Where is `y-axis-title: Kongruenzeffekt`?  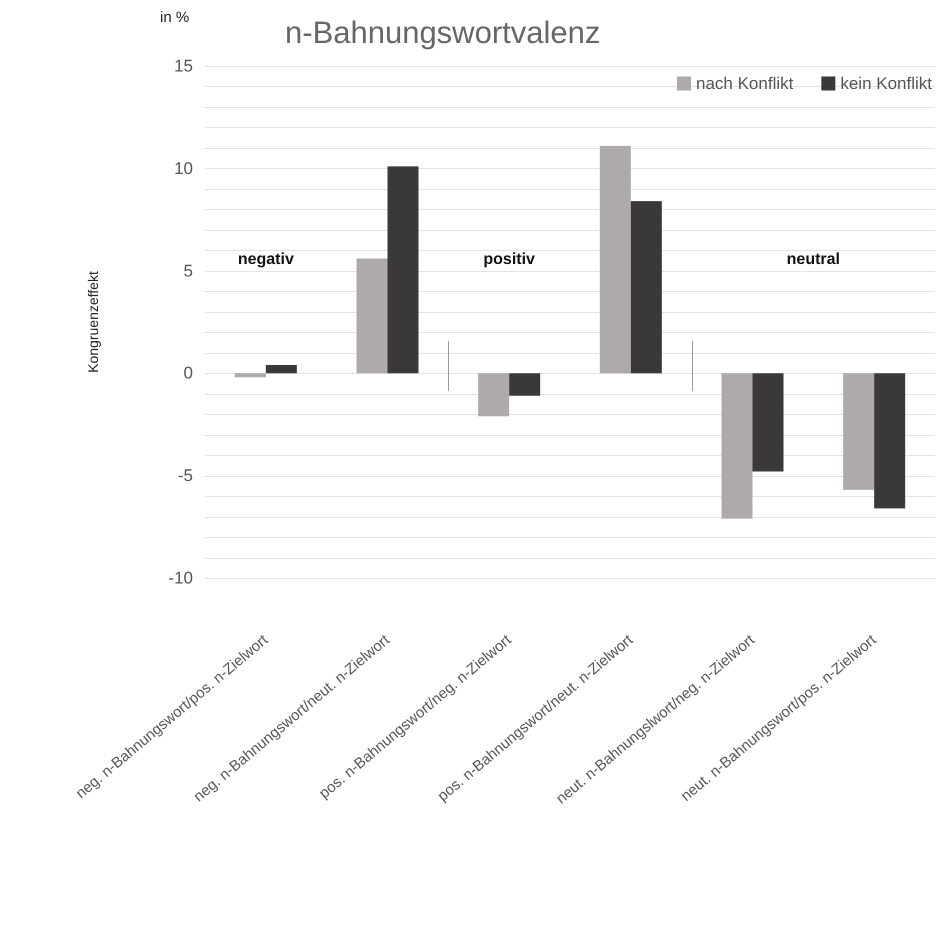
y-axis-title: Kongruenzeffekt is located at coordinates (93, 322).